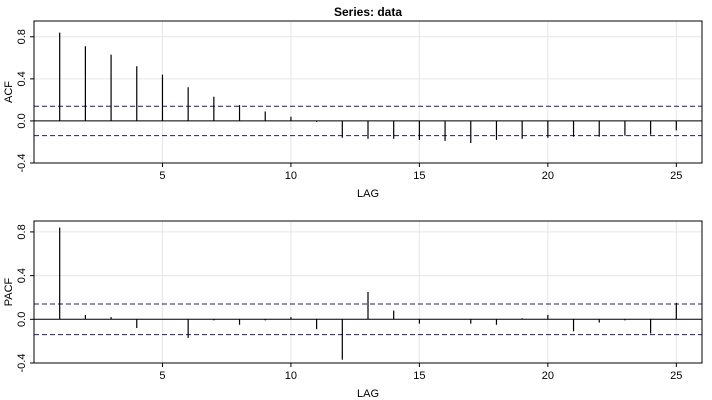 This screenshot has height=400, width=712. I want to click on acf-xlabel: LAG, so click(368, 194).